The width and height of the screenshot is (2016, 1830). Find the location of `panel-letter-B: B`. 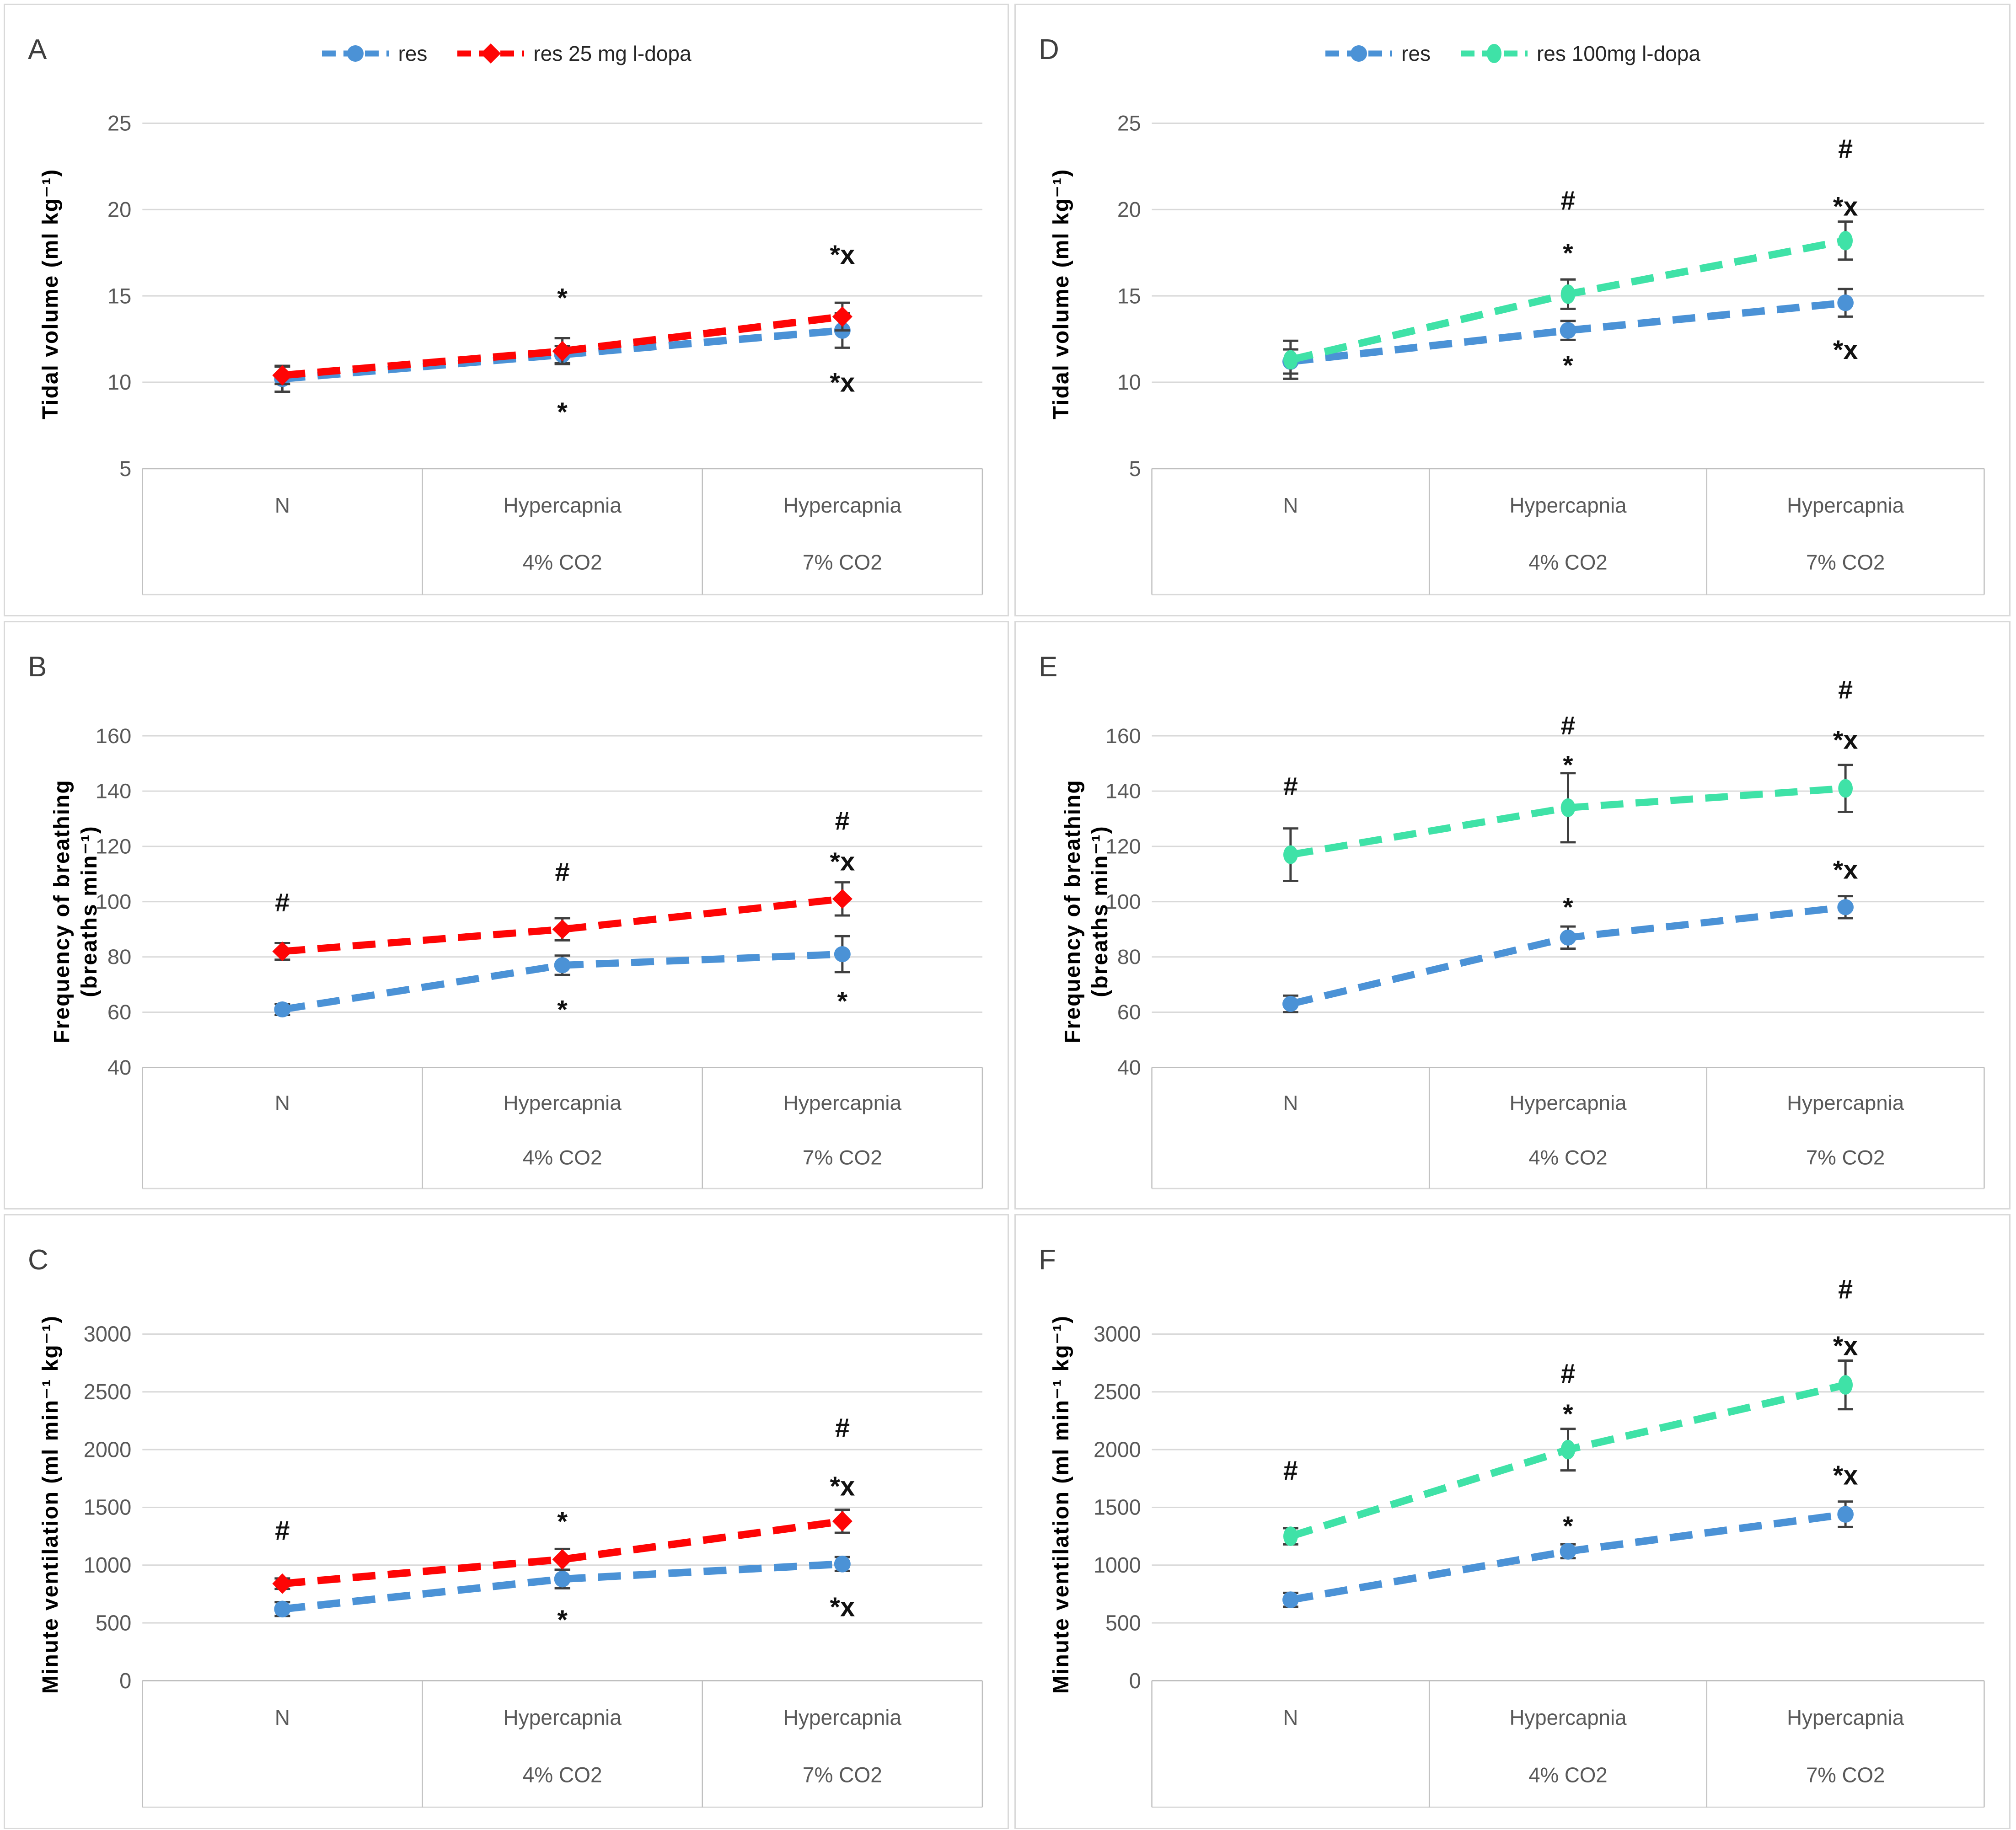

panel-letter-B: B is located at coordinates (37, 667).